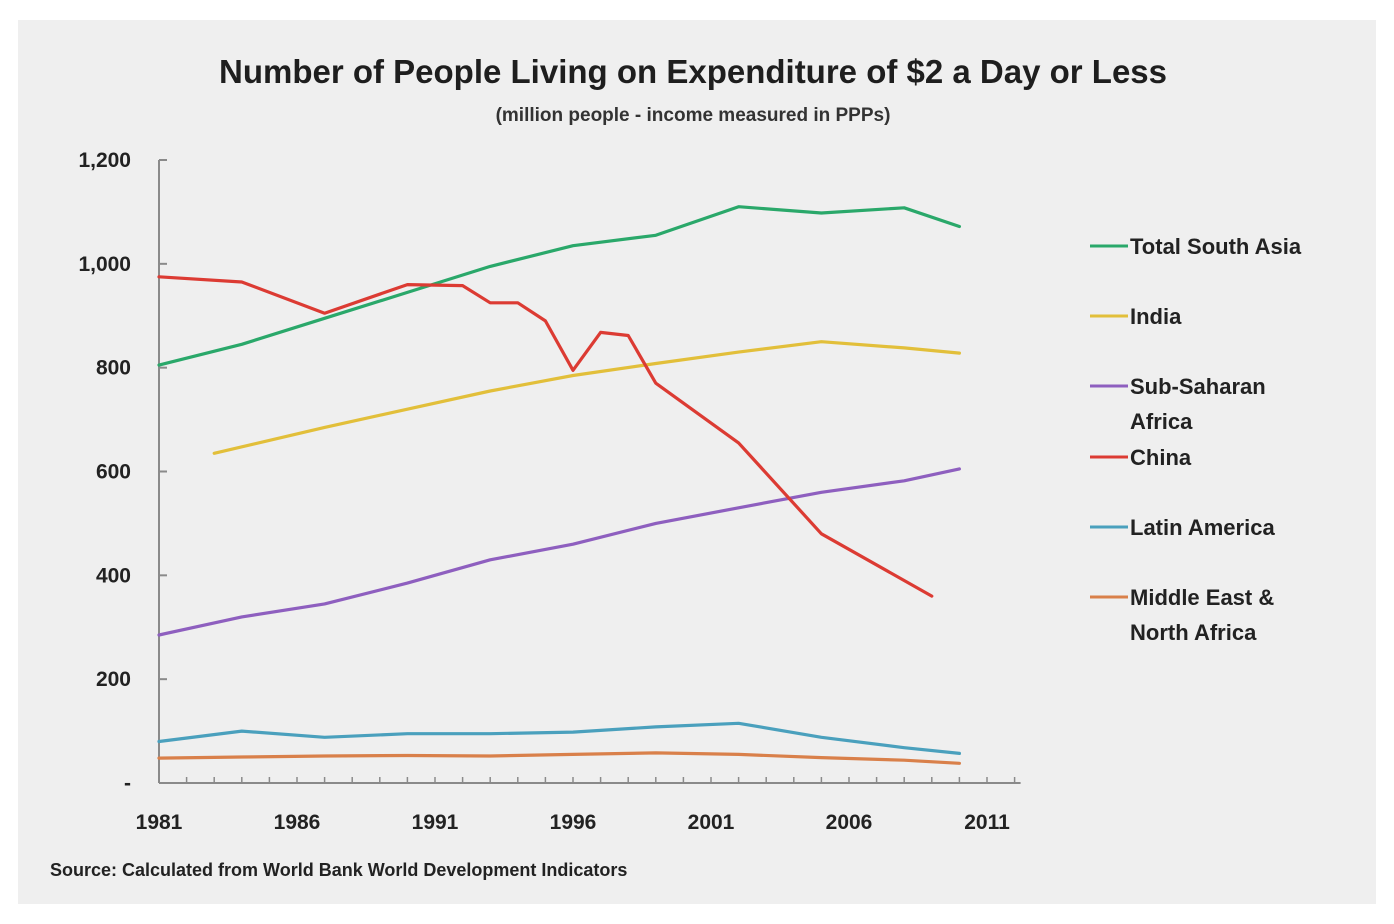 The height and width of the screenshot is (924, 1394). I want to click on legend-label: Middle East &, so click(1202, 597).